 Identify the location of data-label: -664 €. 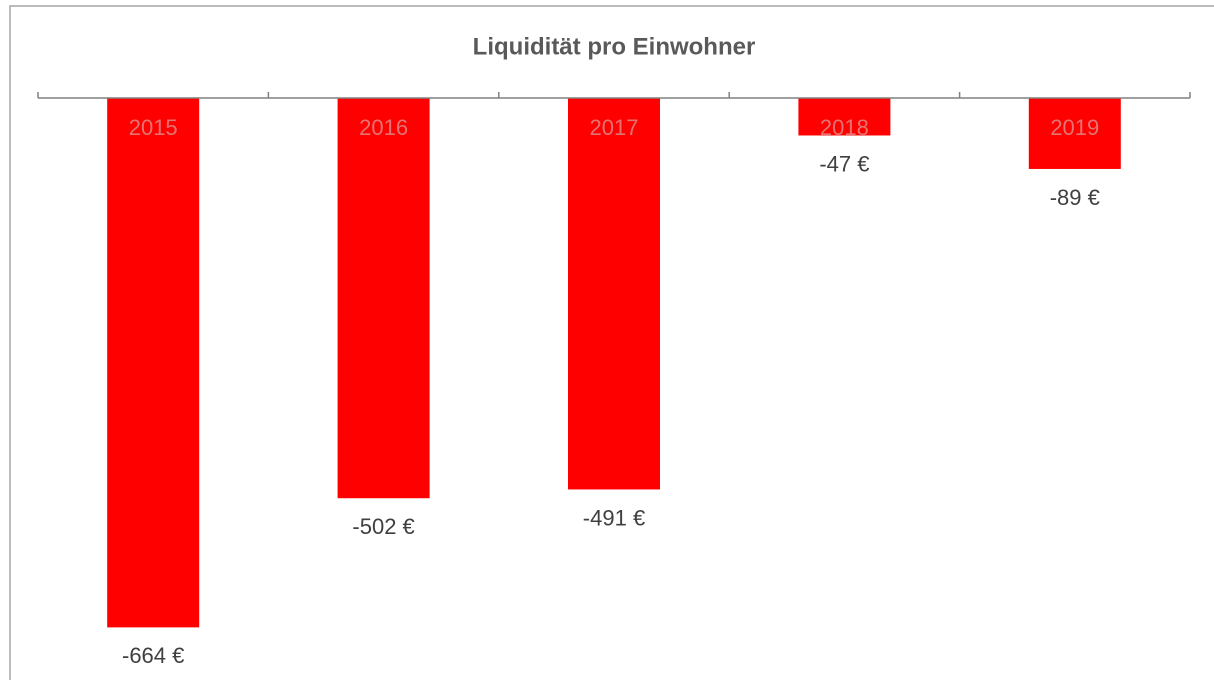
(153, 655).